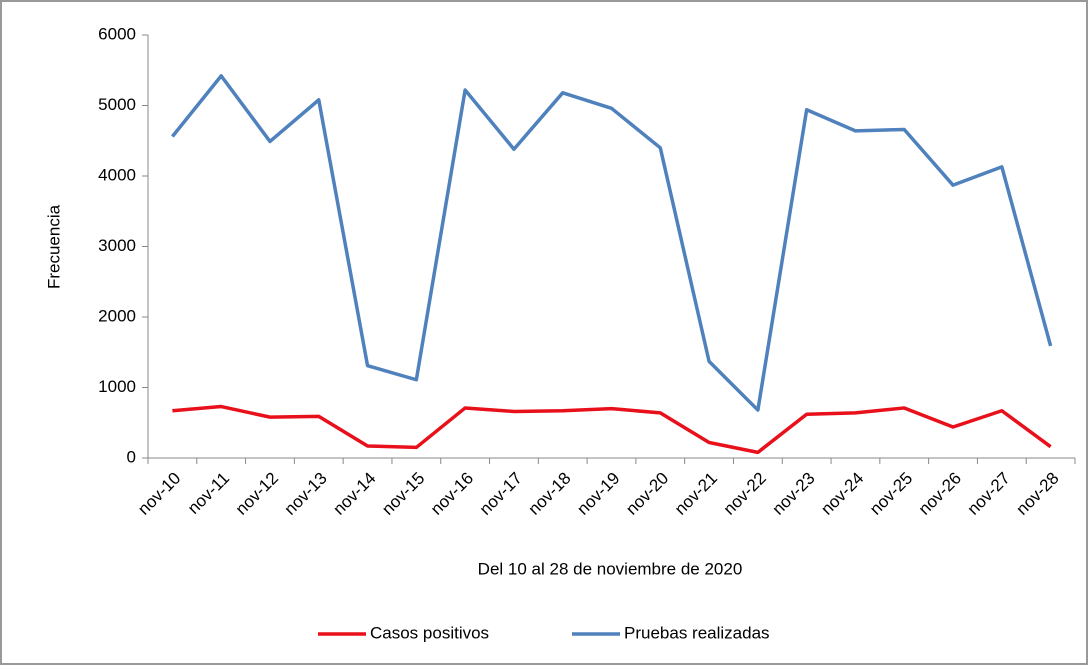  I want to click on y-tick-label: 1000, so click(117, 386).